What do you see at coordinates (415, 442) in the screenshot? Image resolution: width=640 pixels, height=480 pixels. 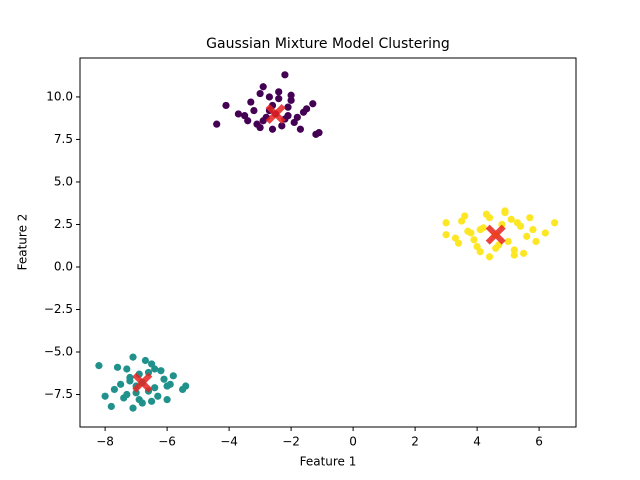 I see `x-tick-label: 2` at bounding box center [415, 442].